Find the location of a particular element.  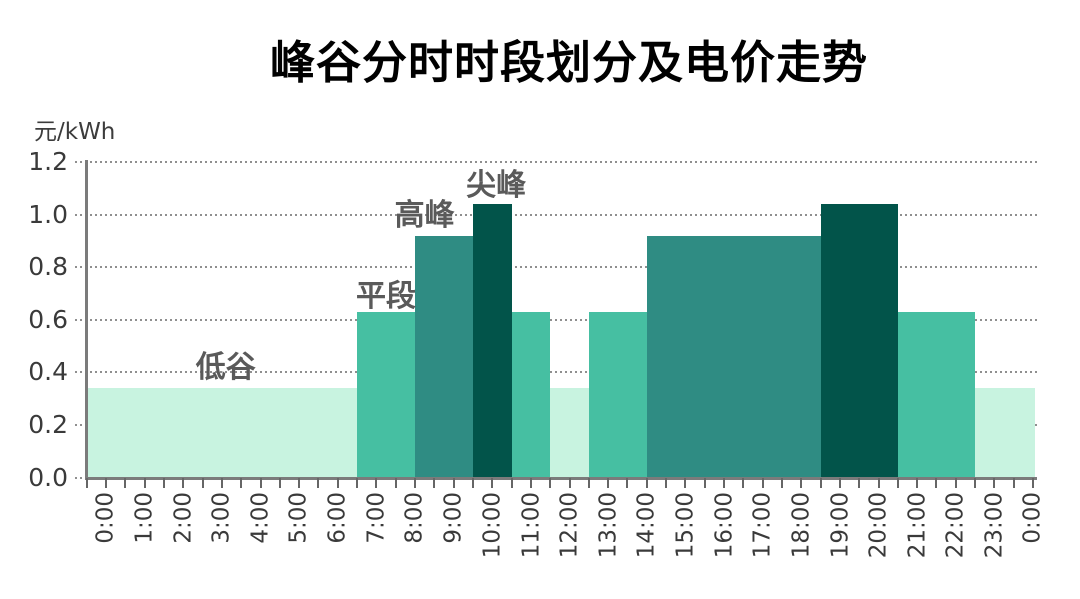

x-tick-label: 16:00 is located at coordinates (724, 525).